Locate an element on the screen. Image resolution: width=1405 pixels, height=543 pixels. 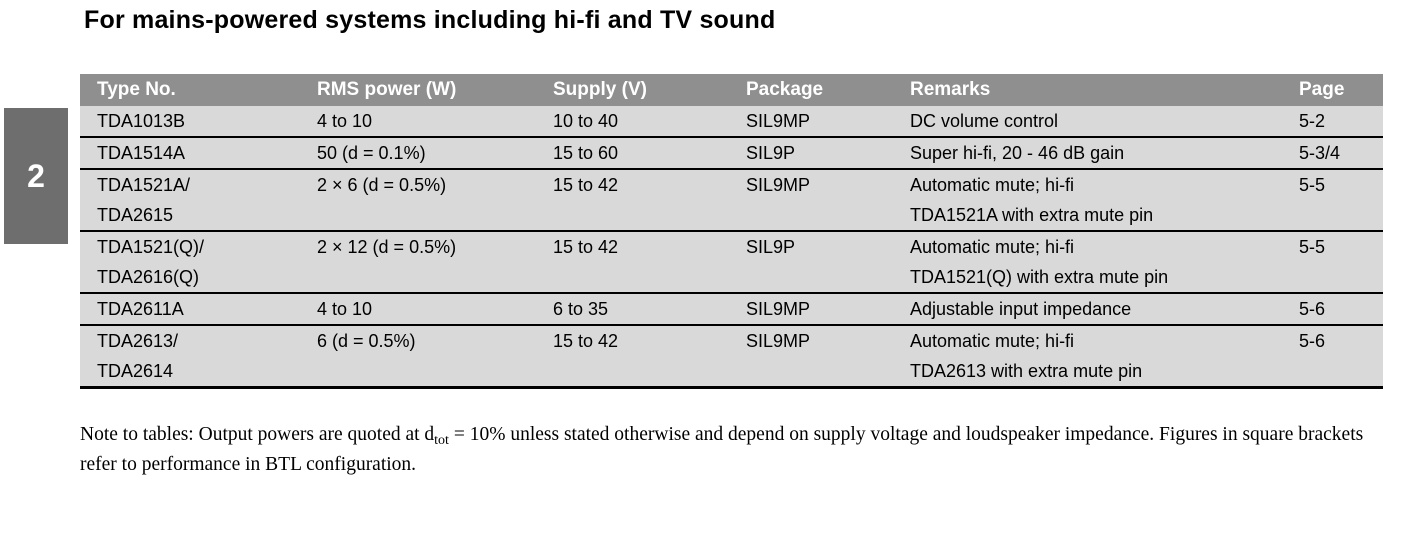
cell-remarks: Adjustable input impedance is located at coordinates (1096, 309).